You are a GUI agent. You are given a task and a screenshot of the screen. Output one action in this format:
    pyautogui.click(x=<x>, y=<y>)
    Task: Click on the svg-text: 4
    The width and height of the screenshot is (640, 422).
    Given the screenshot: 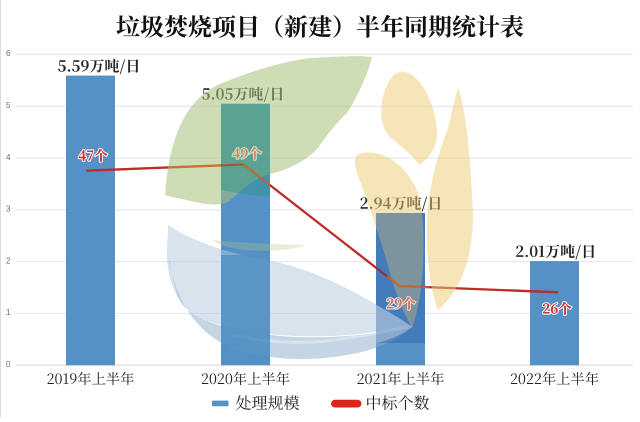 What is the action you would take?
    pyautogui.click(x=8, y=157)
    